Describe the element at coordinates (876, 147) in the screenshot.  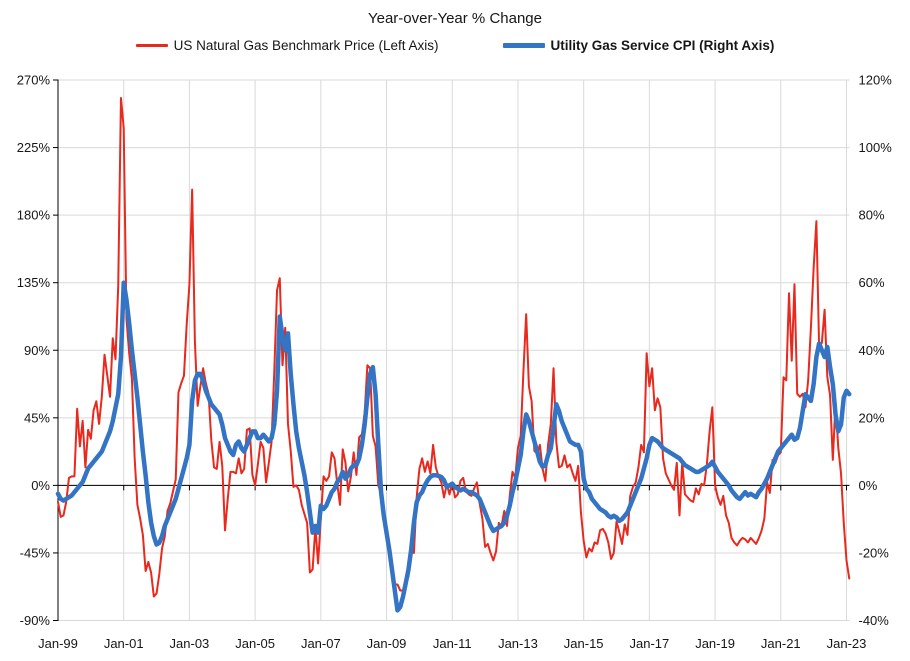
I see `right-axis-tick-label: 100%` at that location.